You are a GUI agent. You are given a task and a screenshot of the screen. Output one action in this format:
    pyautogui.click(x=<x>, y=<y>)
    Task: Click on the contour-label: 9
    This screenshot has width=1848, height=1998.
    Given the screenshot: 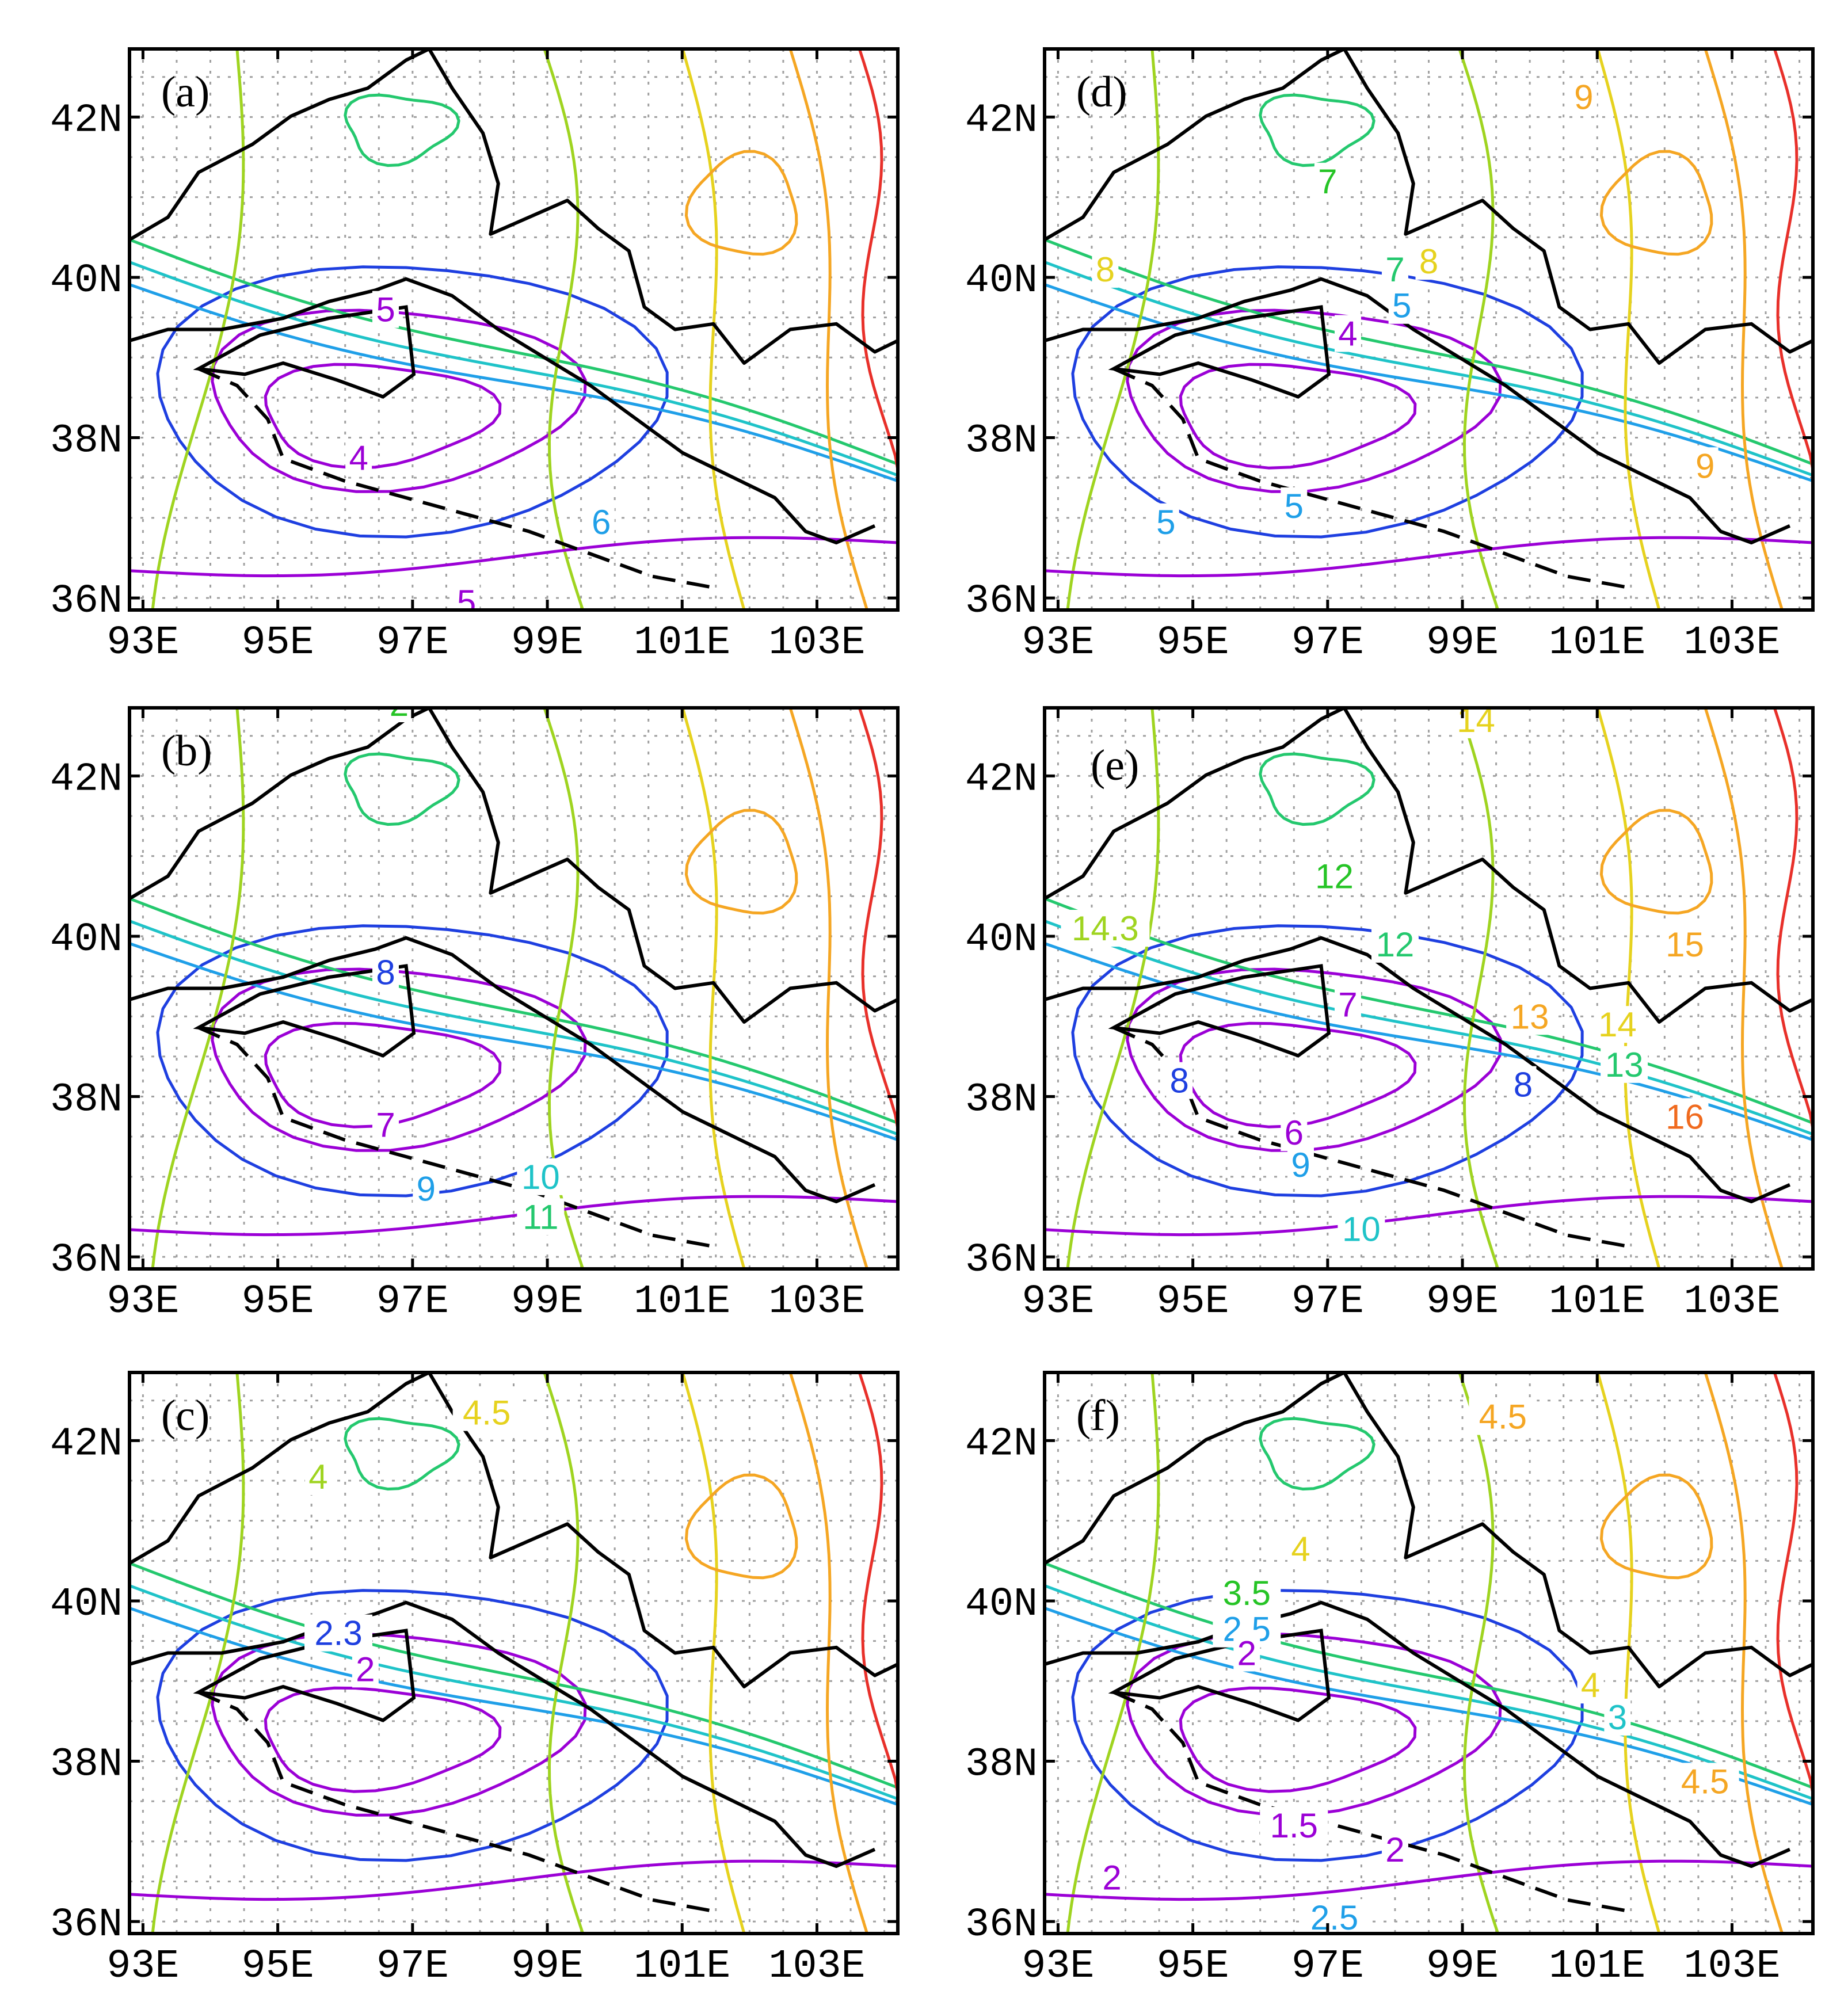 What is the action you would take?
    pyautogui.click(x=1583, y=97)
    